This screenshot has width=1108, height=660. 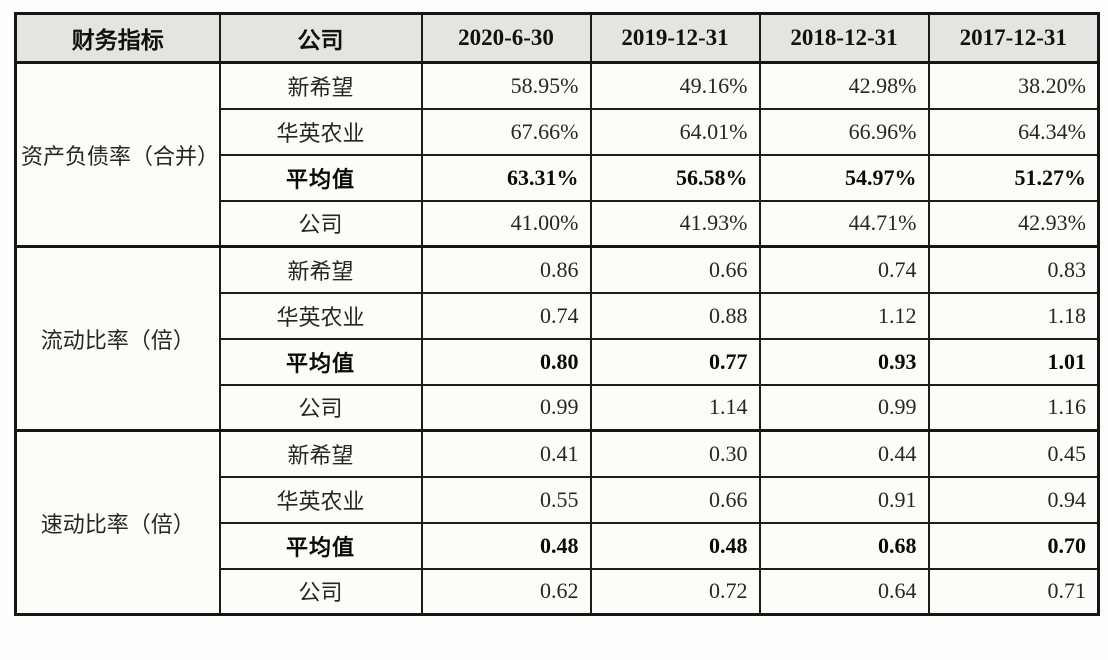 What do you see at coordinates (1013, 407) in the screenshot?
I see `value-cell: 1.16` at bounding box center [1013, 407].